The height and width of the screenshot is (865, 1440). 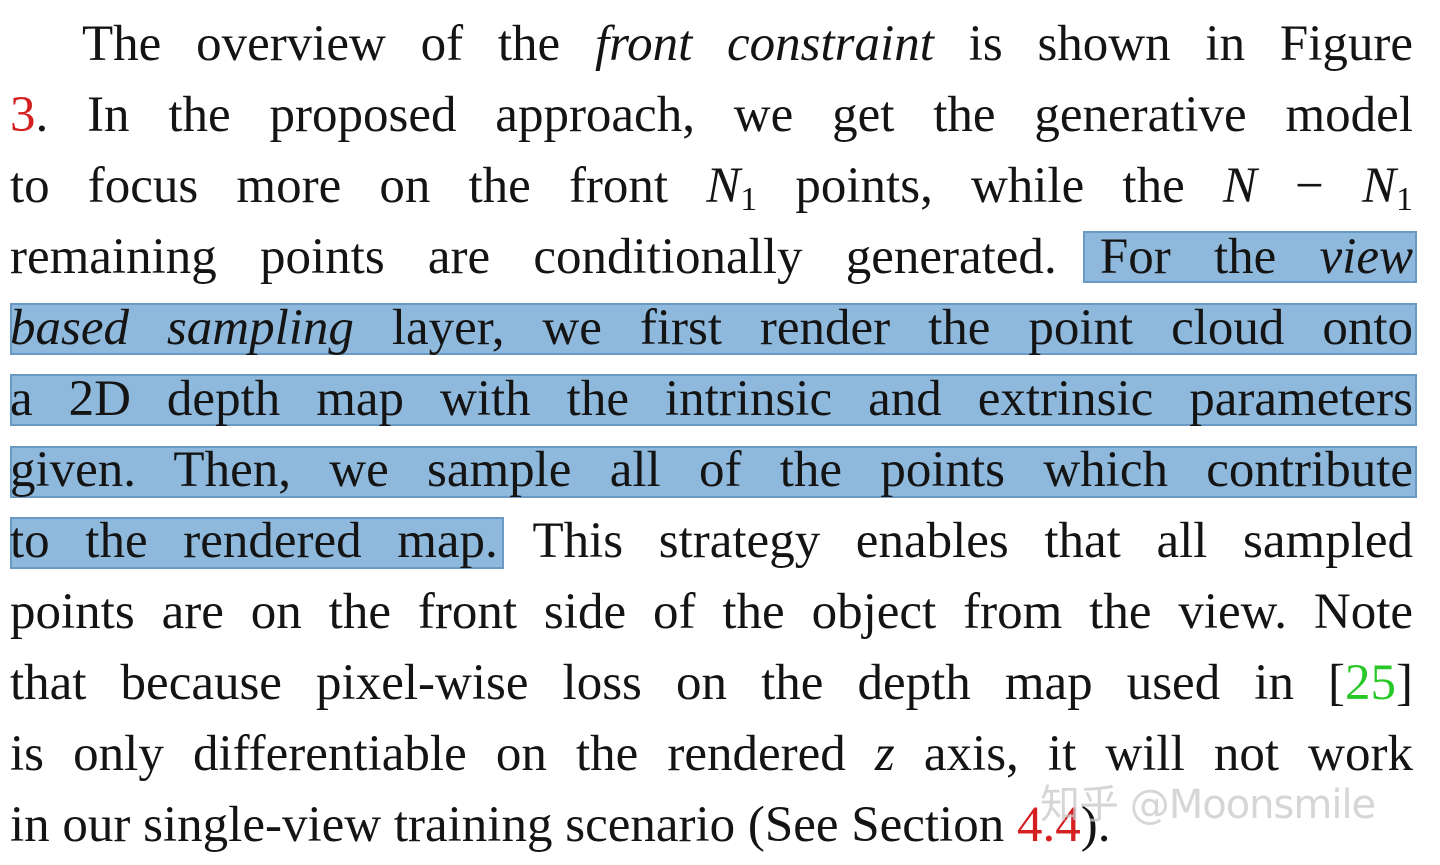 What do you see at coordinates (1048, 825) in the screenshot?
I see `section-reference-link: 4.4` at bounding box center [1048, 825].